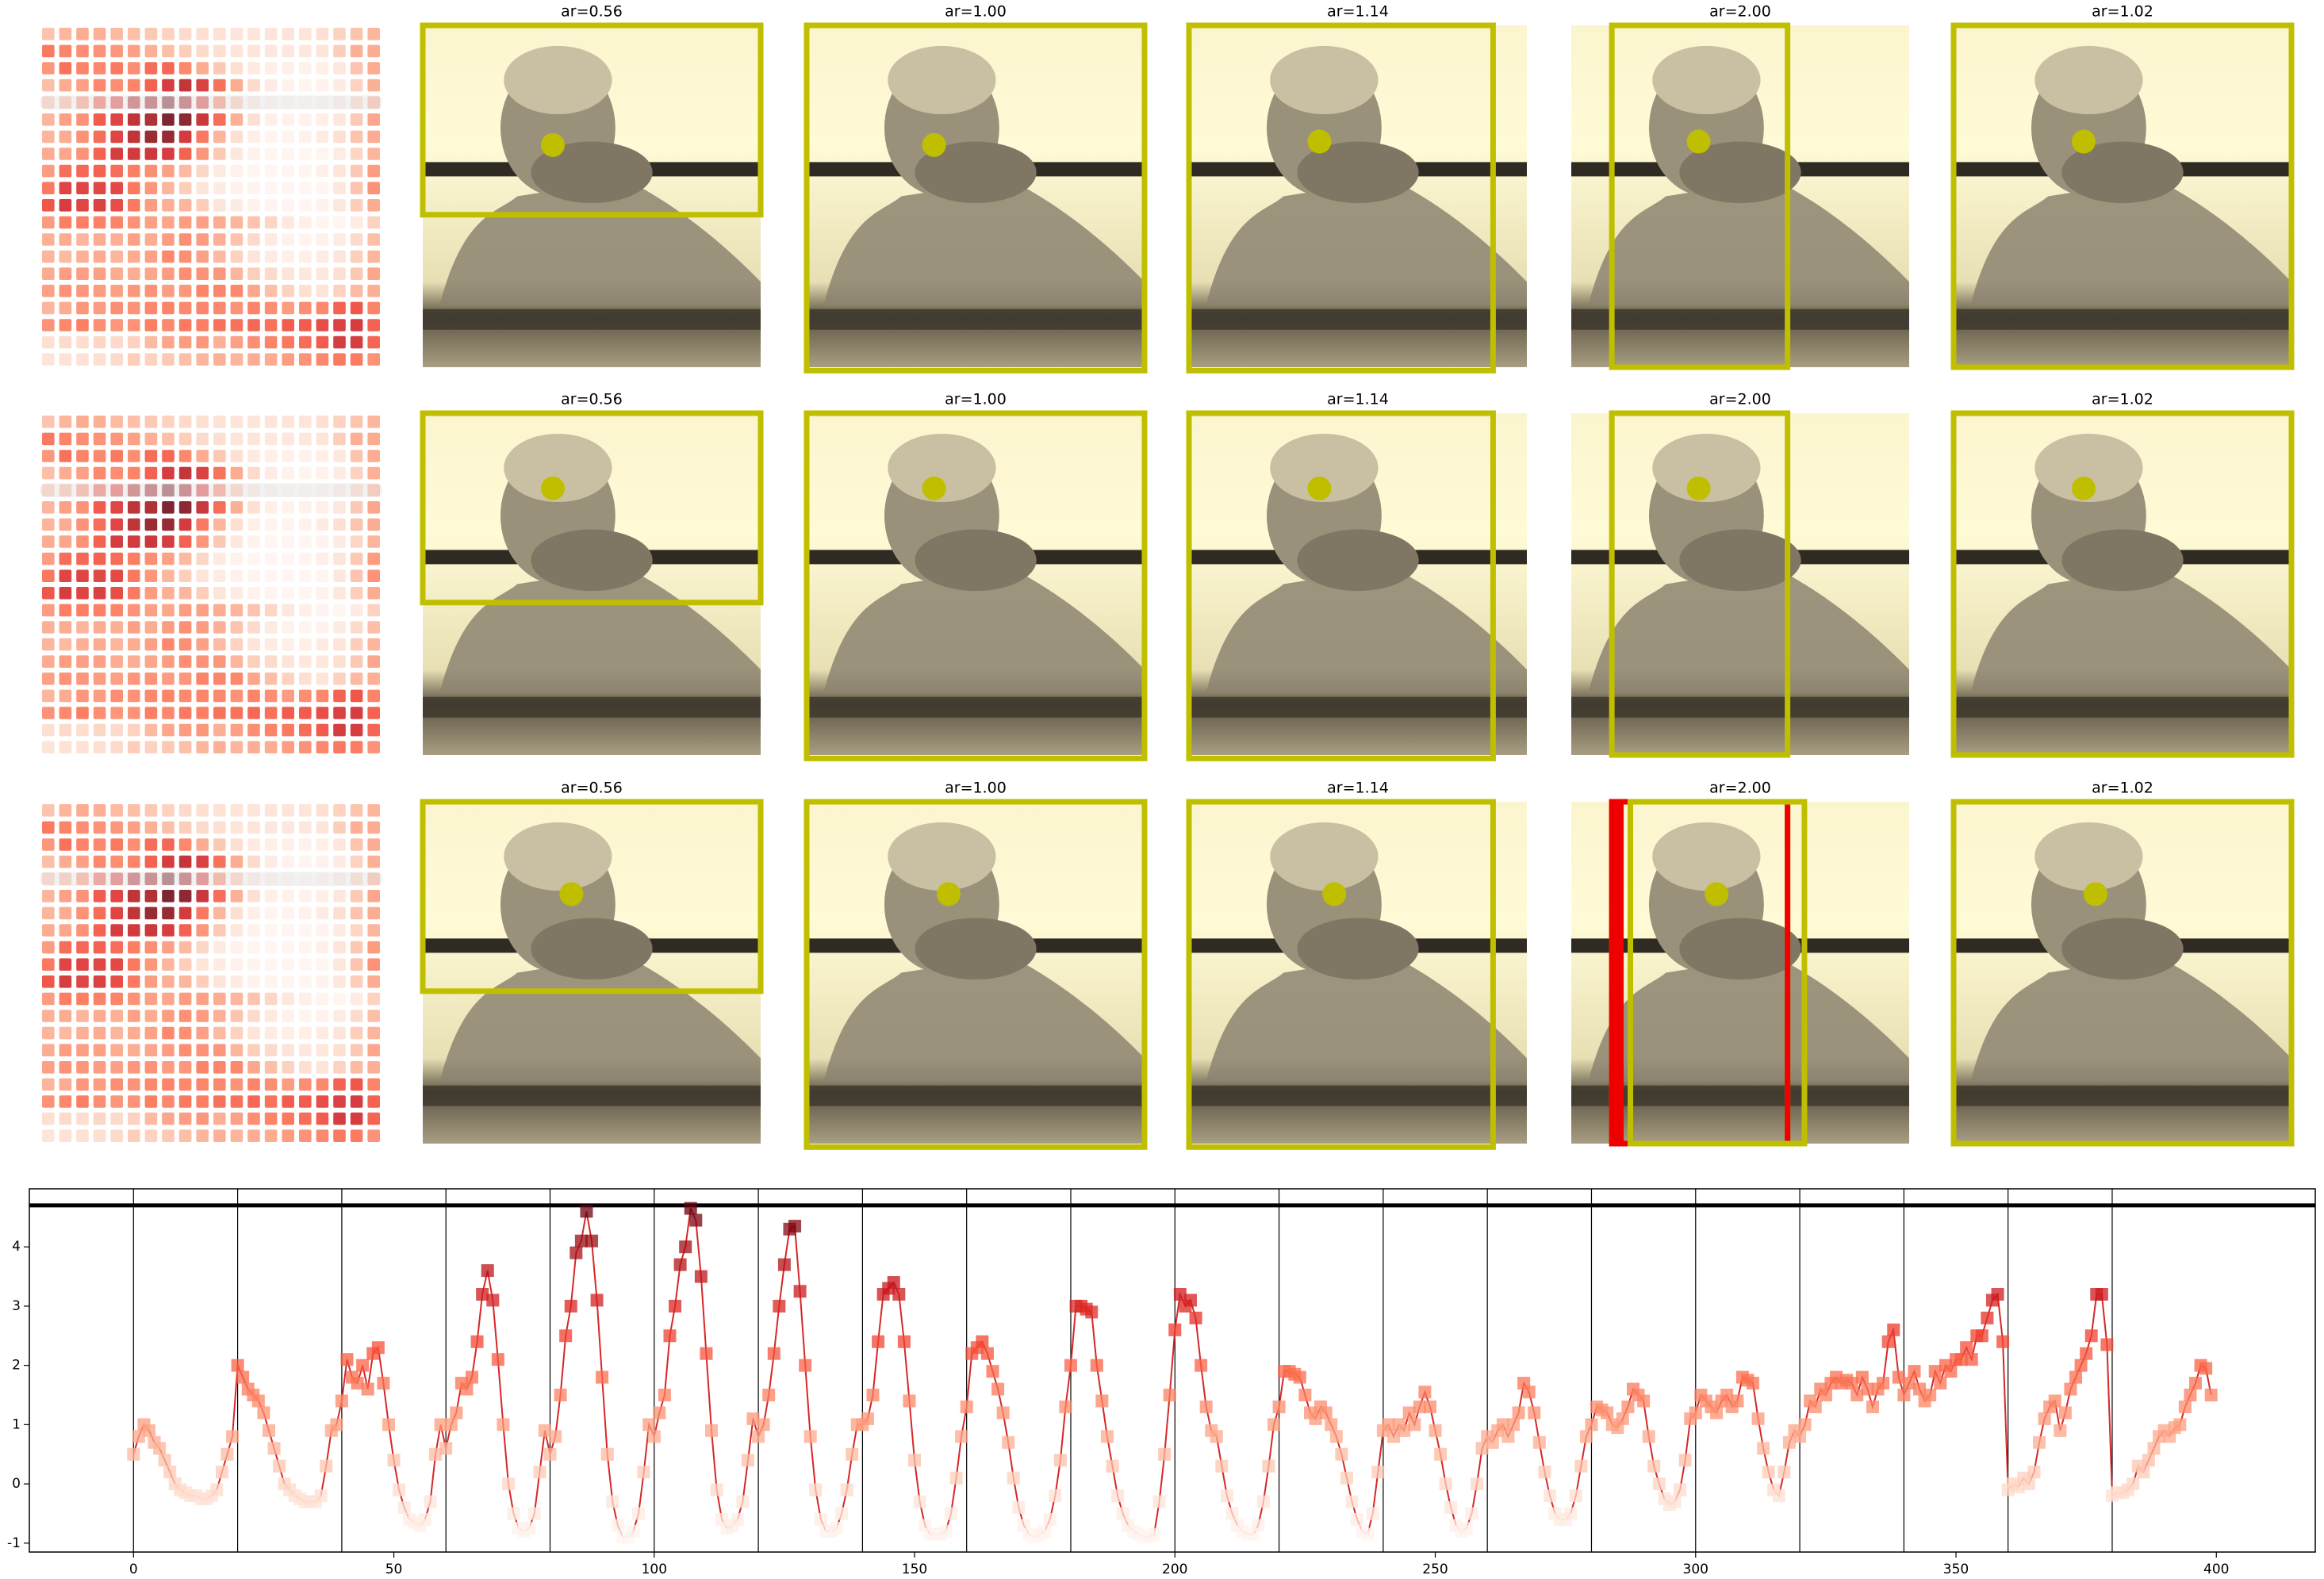  Describe the element at coordinates (1319, 488) in the screenshot. I see `focus-dot` at that location.